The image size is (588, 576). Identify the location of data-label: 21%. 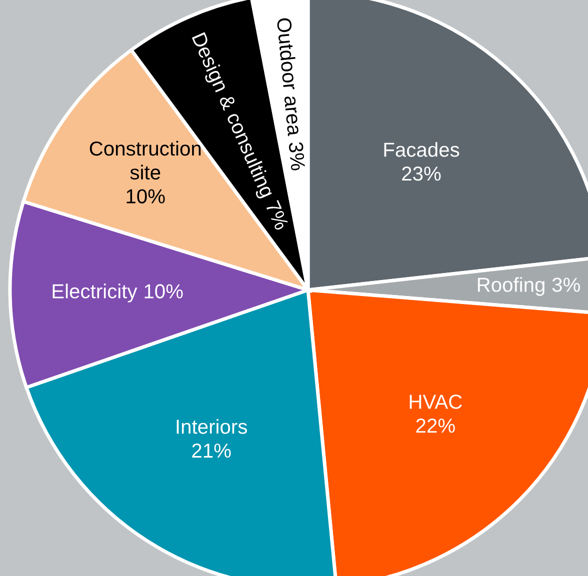
(211, 451).